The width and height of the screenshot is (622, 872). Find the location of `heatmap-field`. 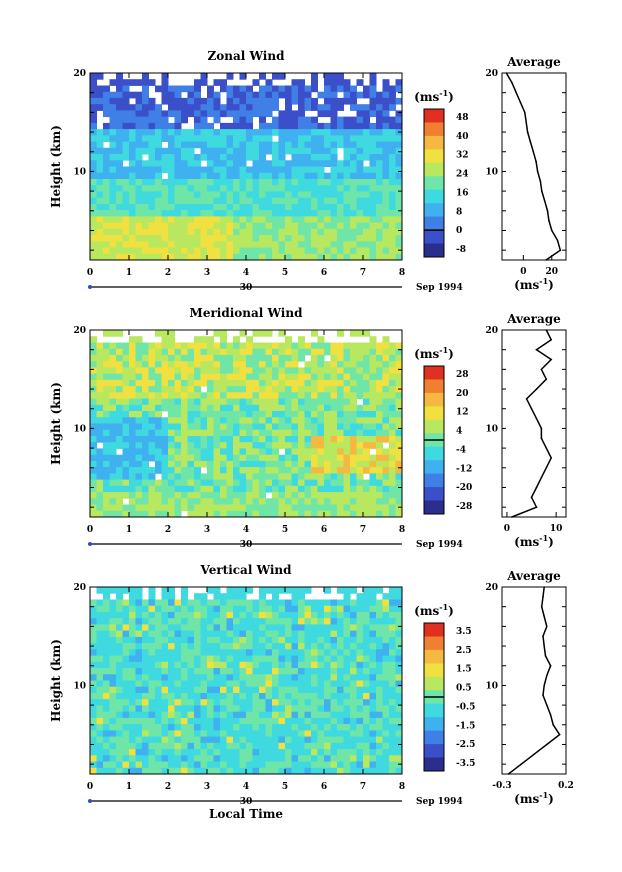

heatmap-field is located at coordinates (246, 681).